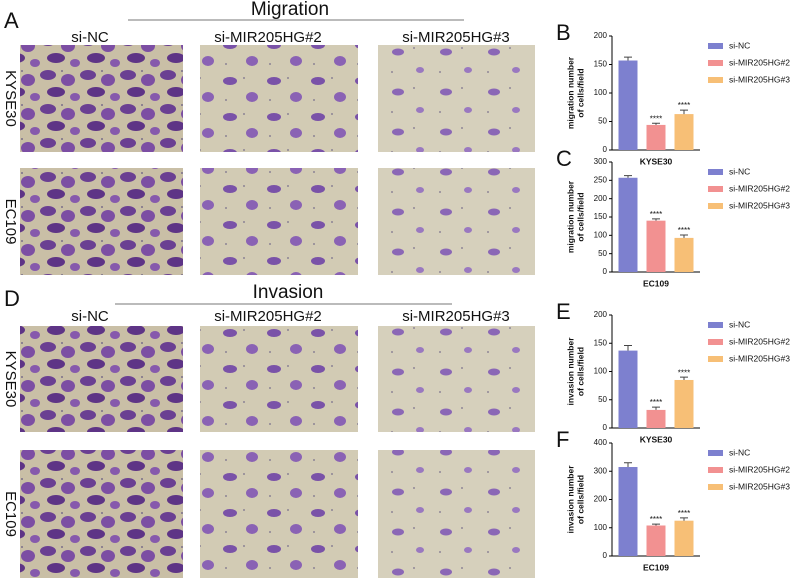  I want to click on section-title: Invasion, so click(288, 292).